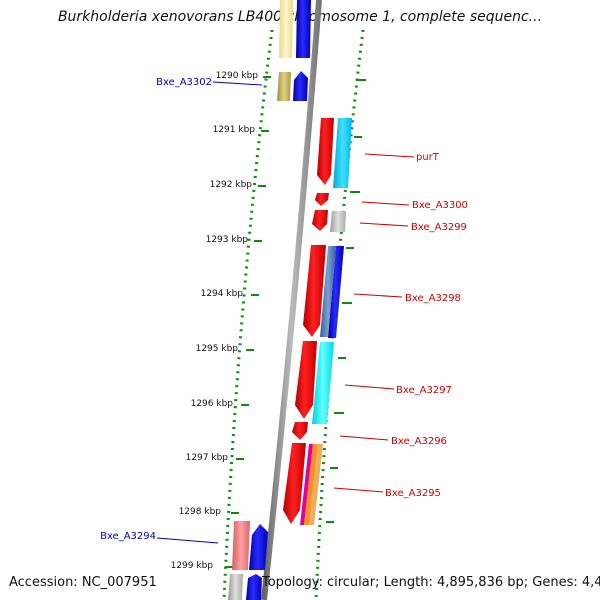 Image resolution: width=600 pixels, height=600 pixels. What do you see at coordinates (316, 484) in the screenshot?
I see `cds-bxe-a3295-yellow` at bounding box center [316, 484].